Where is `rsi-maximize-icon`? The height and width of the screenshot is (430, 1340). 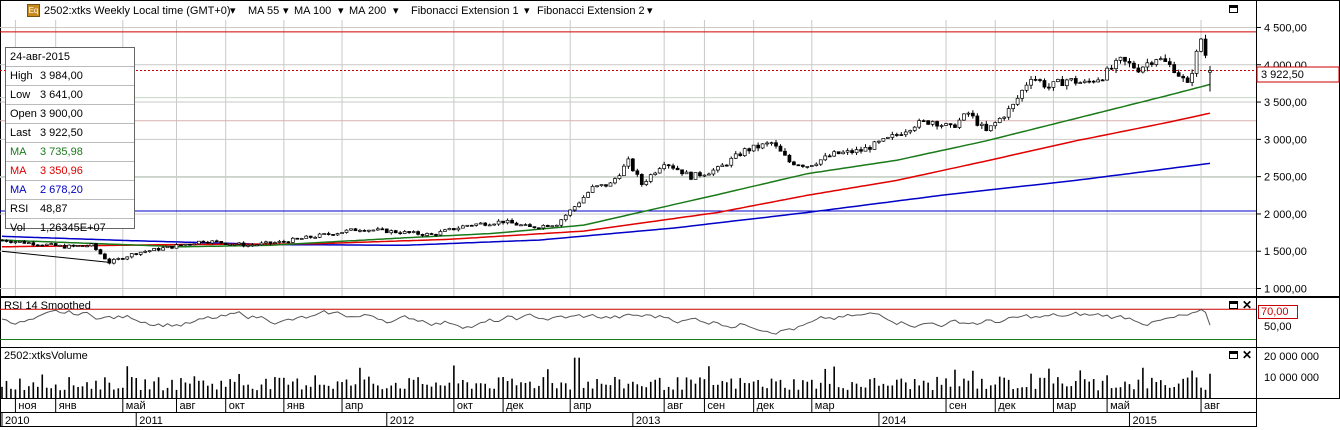 rsi-maximize-icon is located at coordinates (1233, 305).